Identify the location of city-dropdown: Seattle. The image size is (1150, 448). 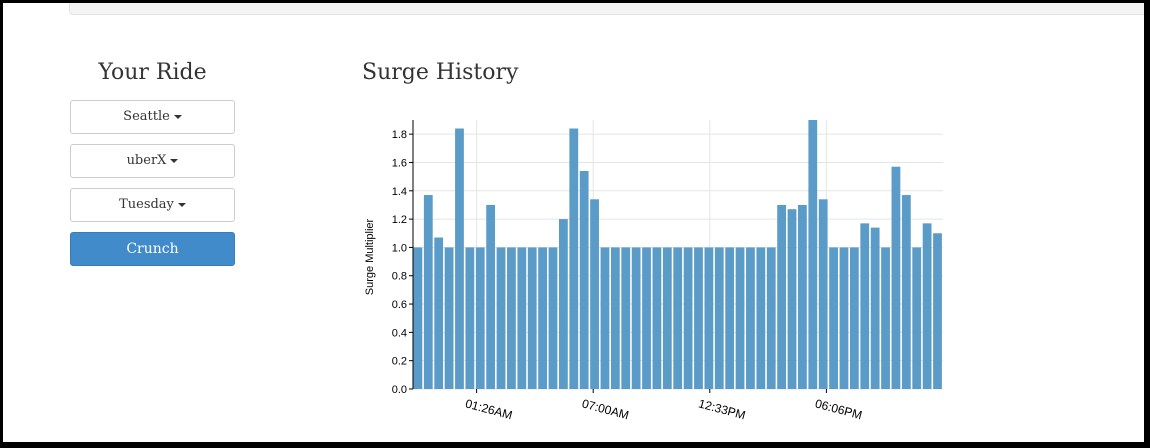
(152, 117).